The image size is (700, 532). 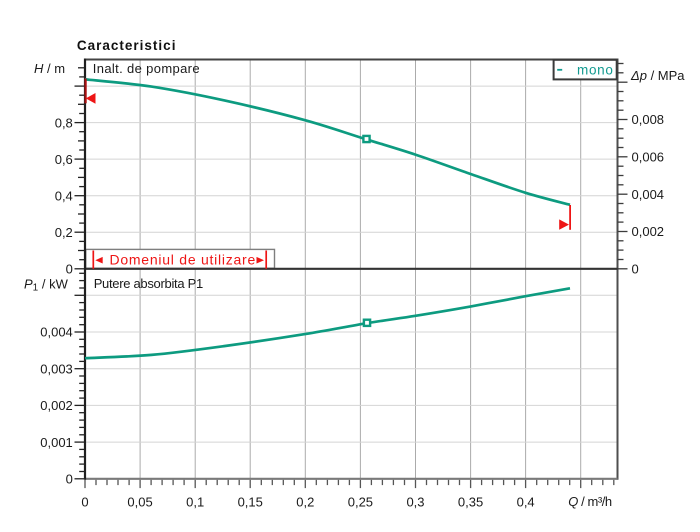 What do you see at coordinates (648, 157) in the screenshot?
I see `svg-text: 0,006` at bounding box center [648, 157].